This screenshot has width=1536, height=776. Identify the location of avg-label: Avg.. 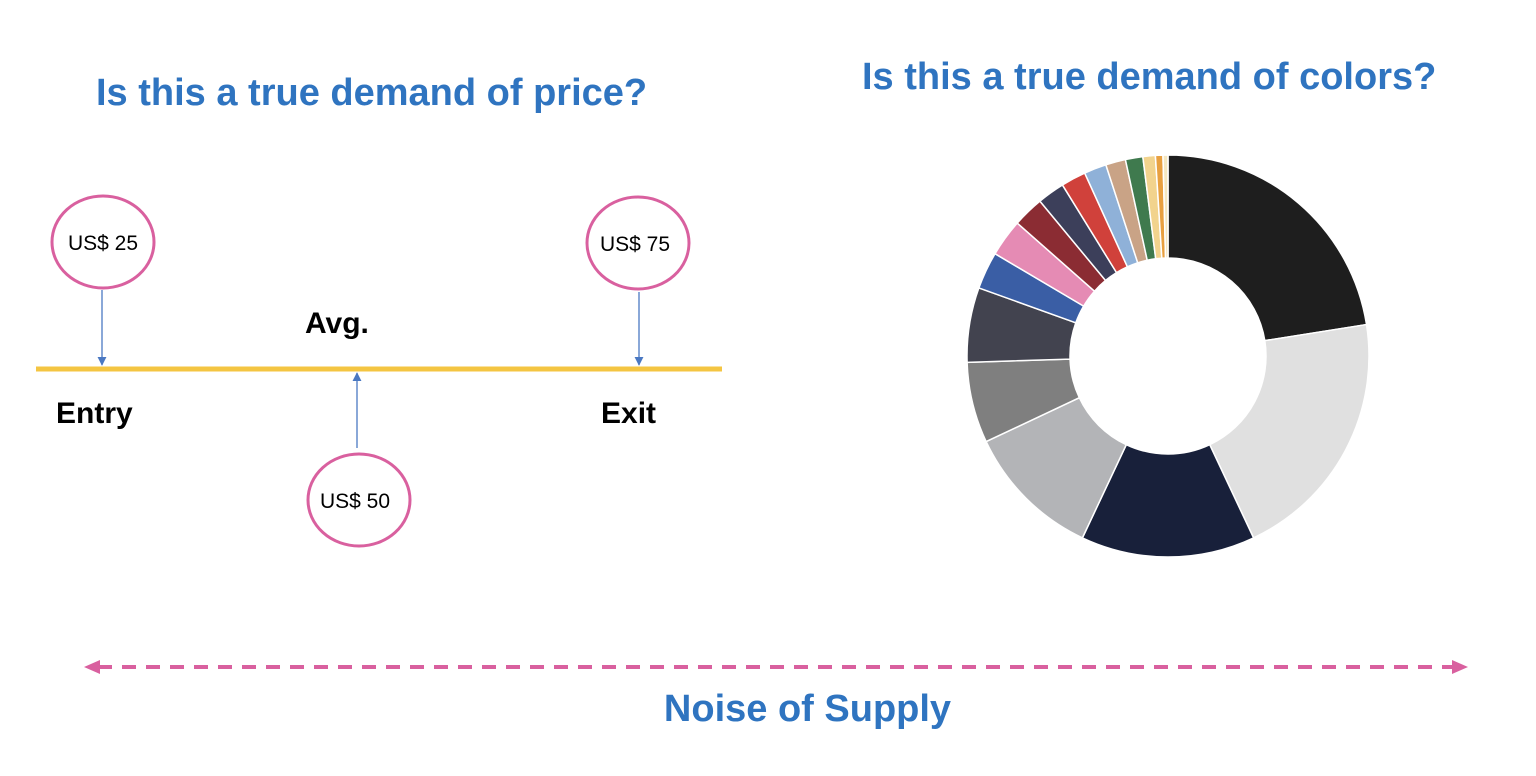
(337, 323).